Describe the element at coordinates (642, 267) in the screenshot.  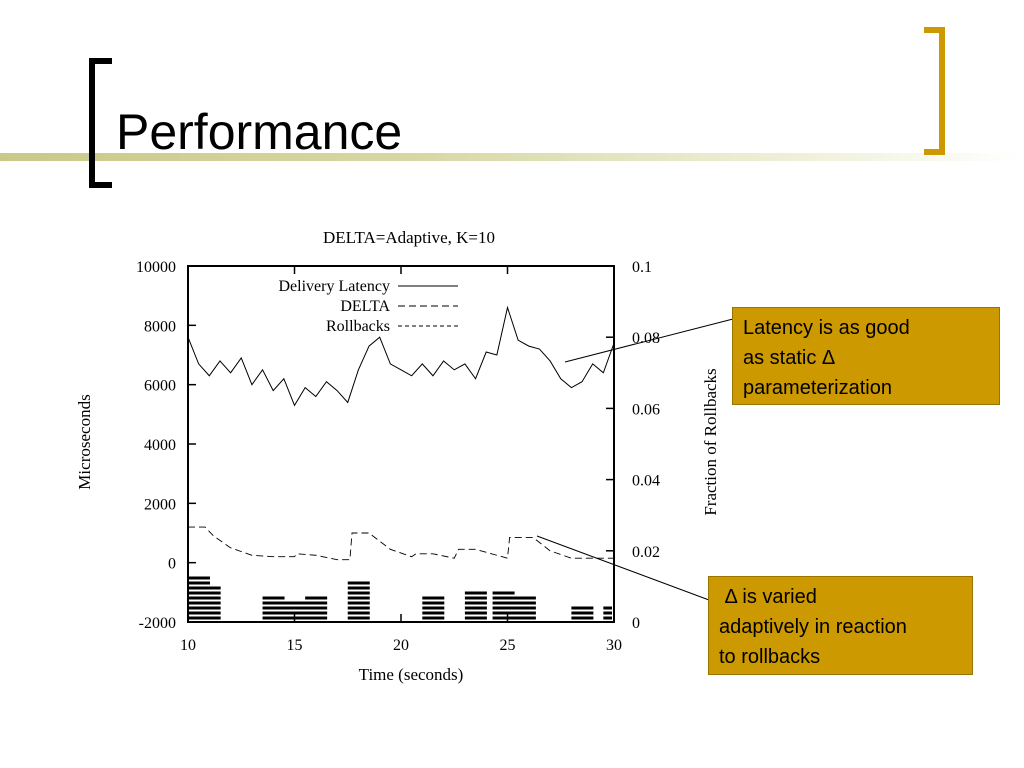
I see `y2-tick-label: 0.1` at that location.